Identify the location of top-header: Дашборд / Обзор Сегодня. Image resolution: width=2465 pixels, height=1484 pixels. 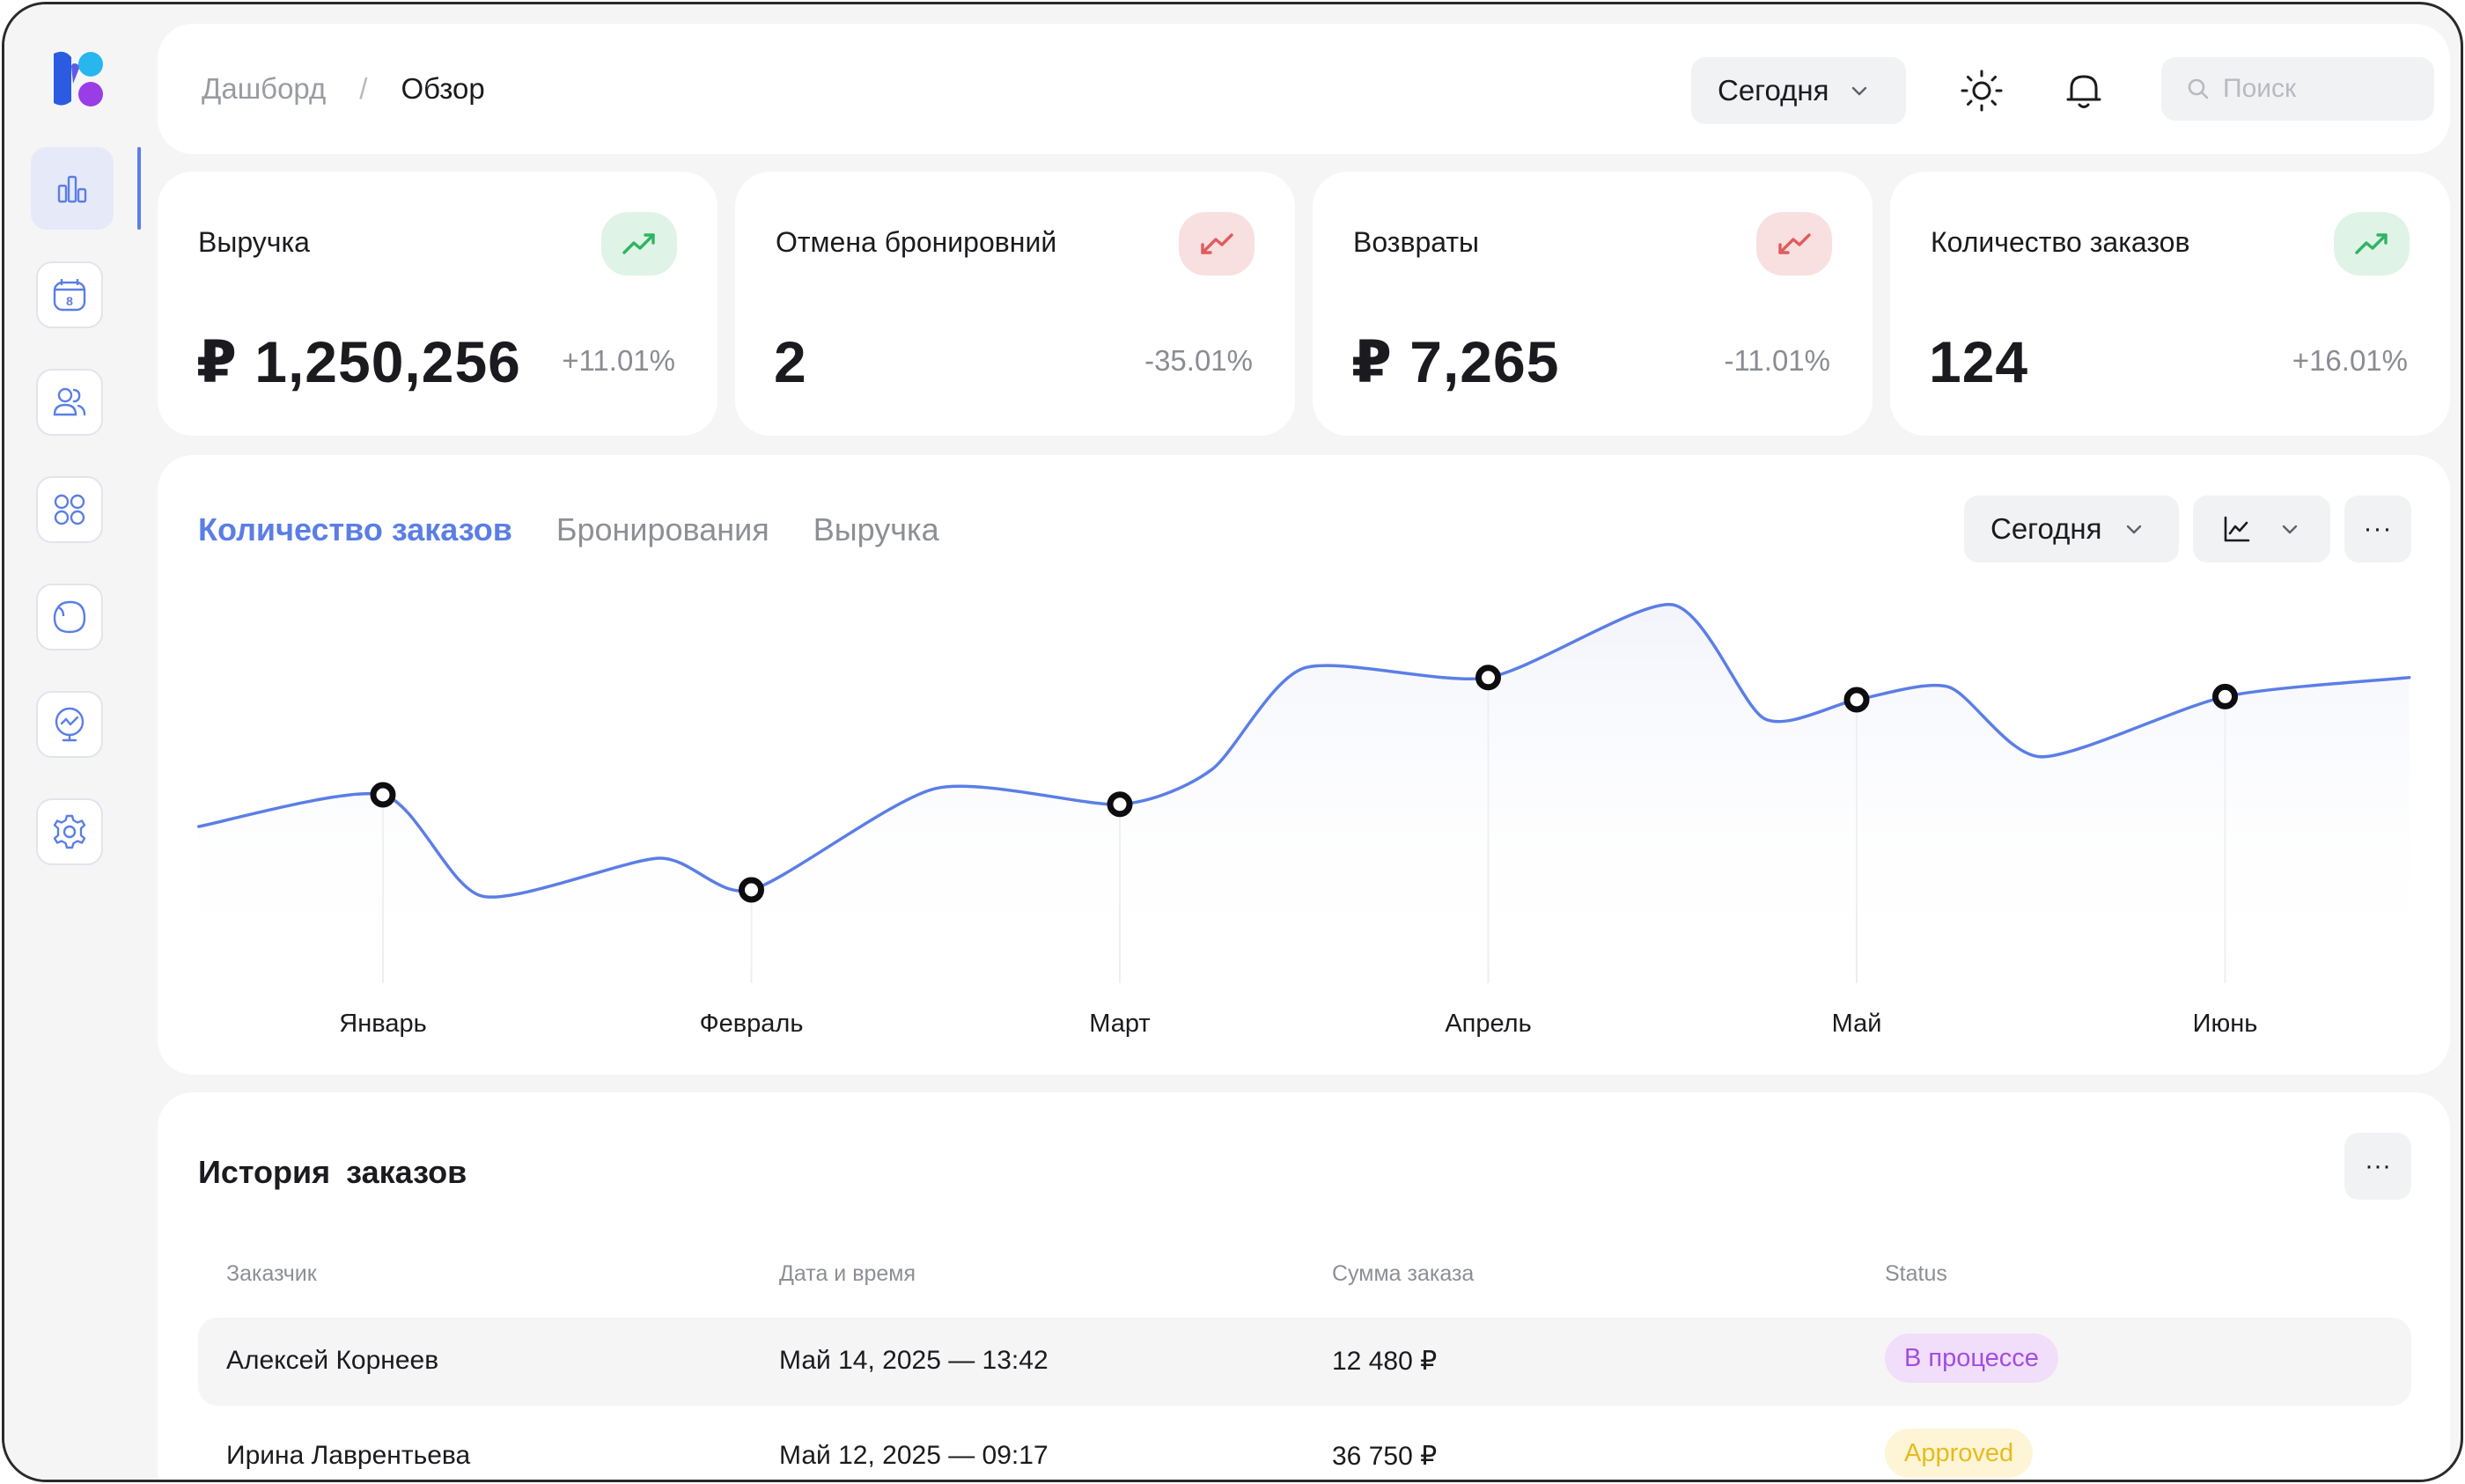
(1304, 89).